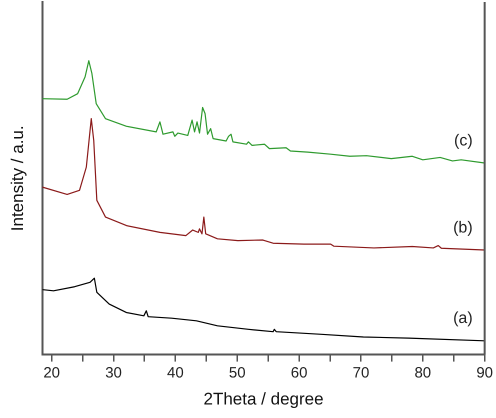 This screenshot has height=418, width=496. What do you see at coordinates (17, 178) in the screenshot?
I see `y-axis-title: Intensity / a.u.` at bounding box center [17, 178].